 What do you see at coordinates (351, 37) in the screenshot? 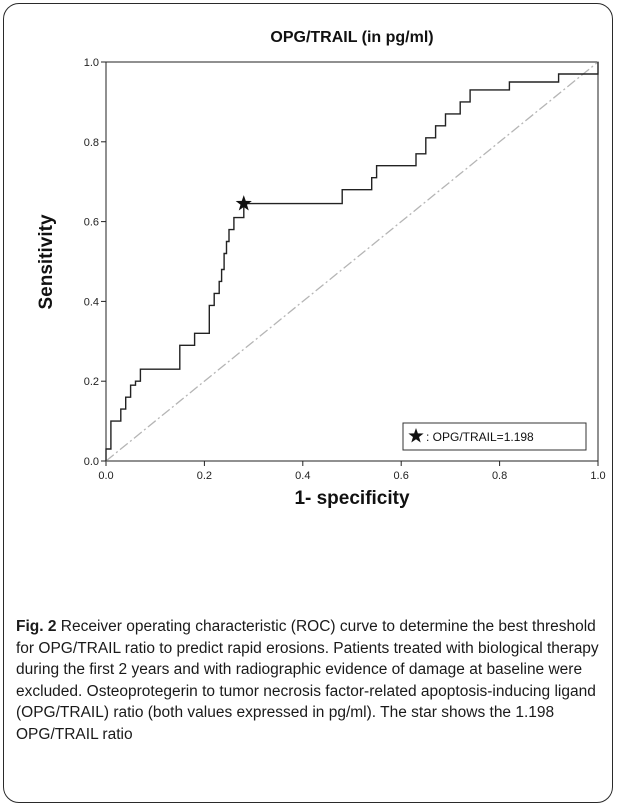
I see `chart-title: OPG/TRAIL (in pg/ml)` at bounding box center [351, 37].